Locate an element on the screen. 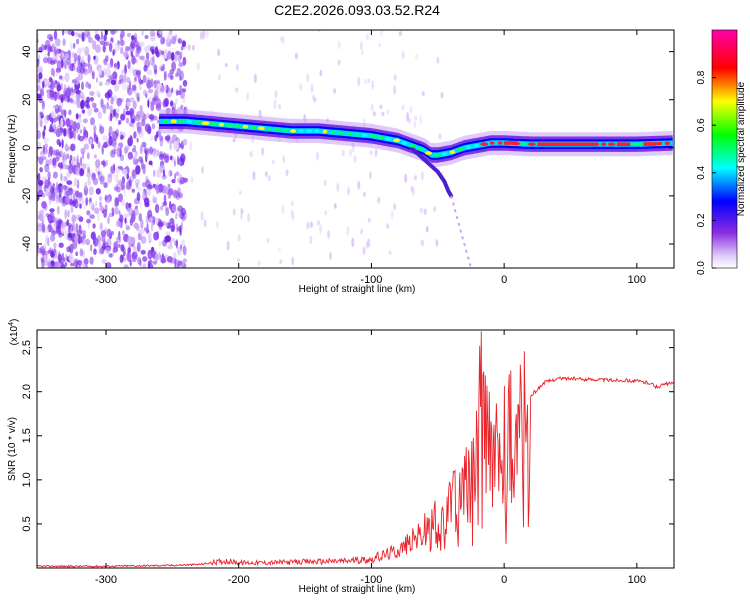  ridge-tail is located at coordinates (431, 171).